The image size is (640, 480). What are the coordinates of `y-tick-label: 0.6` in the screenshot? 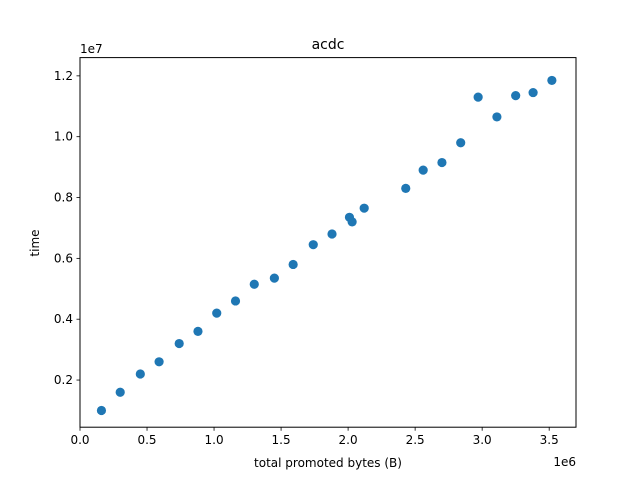 It's located at (63, 258).